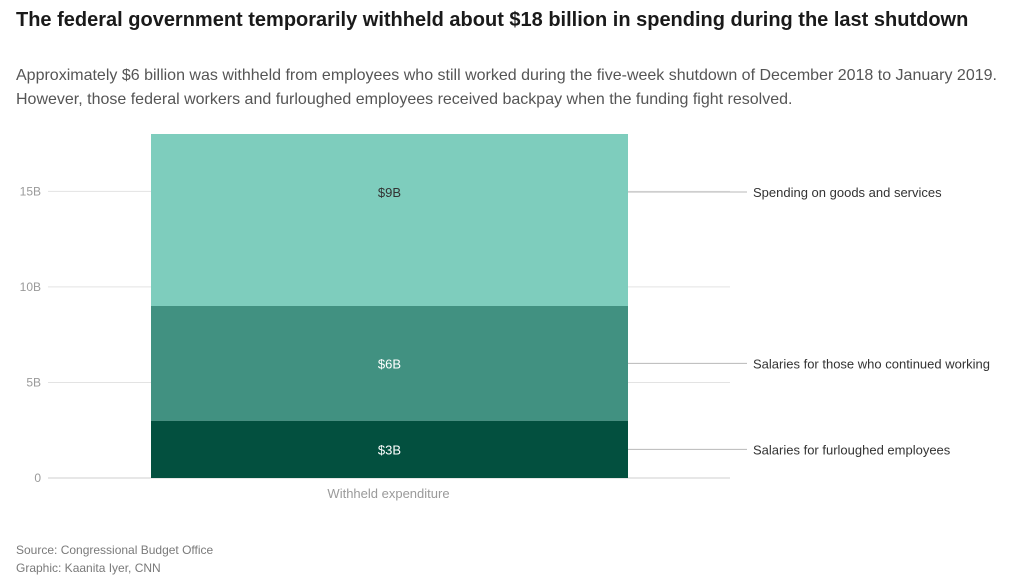  Describe the element at coordinates (33, 382) in the screenshot. I see `y-tick-label: 5B` at that location.